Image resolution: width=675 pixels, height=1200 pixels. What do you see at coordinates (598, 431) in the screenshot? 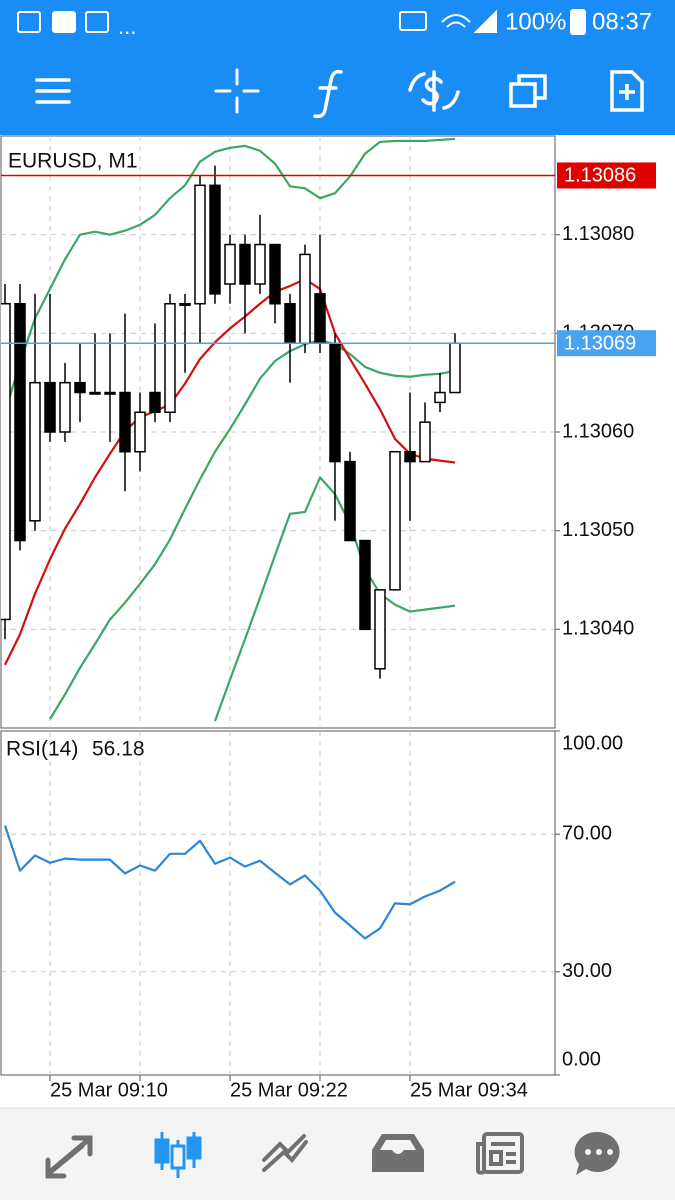
I see `y-tick-label: 1.13060` at bounding box center [598, 431].